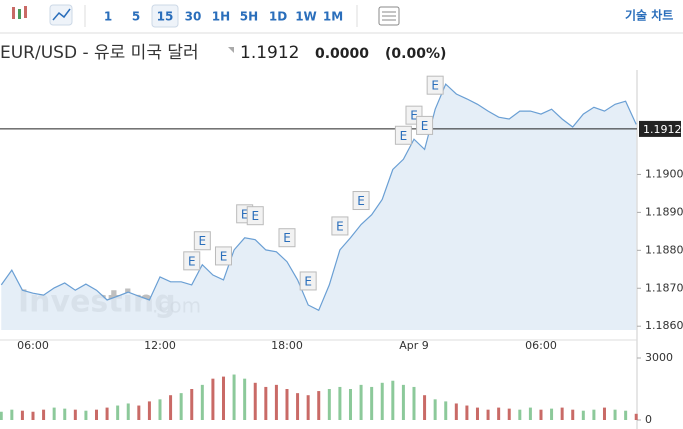  What do you see at coordinates (287, 345) in the screenshot?
I see `x-tick-label: 18:00` at bounding box center [287, 345].